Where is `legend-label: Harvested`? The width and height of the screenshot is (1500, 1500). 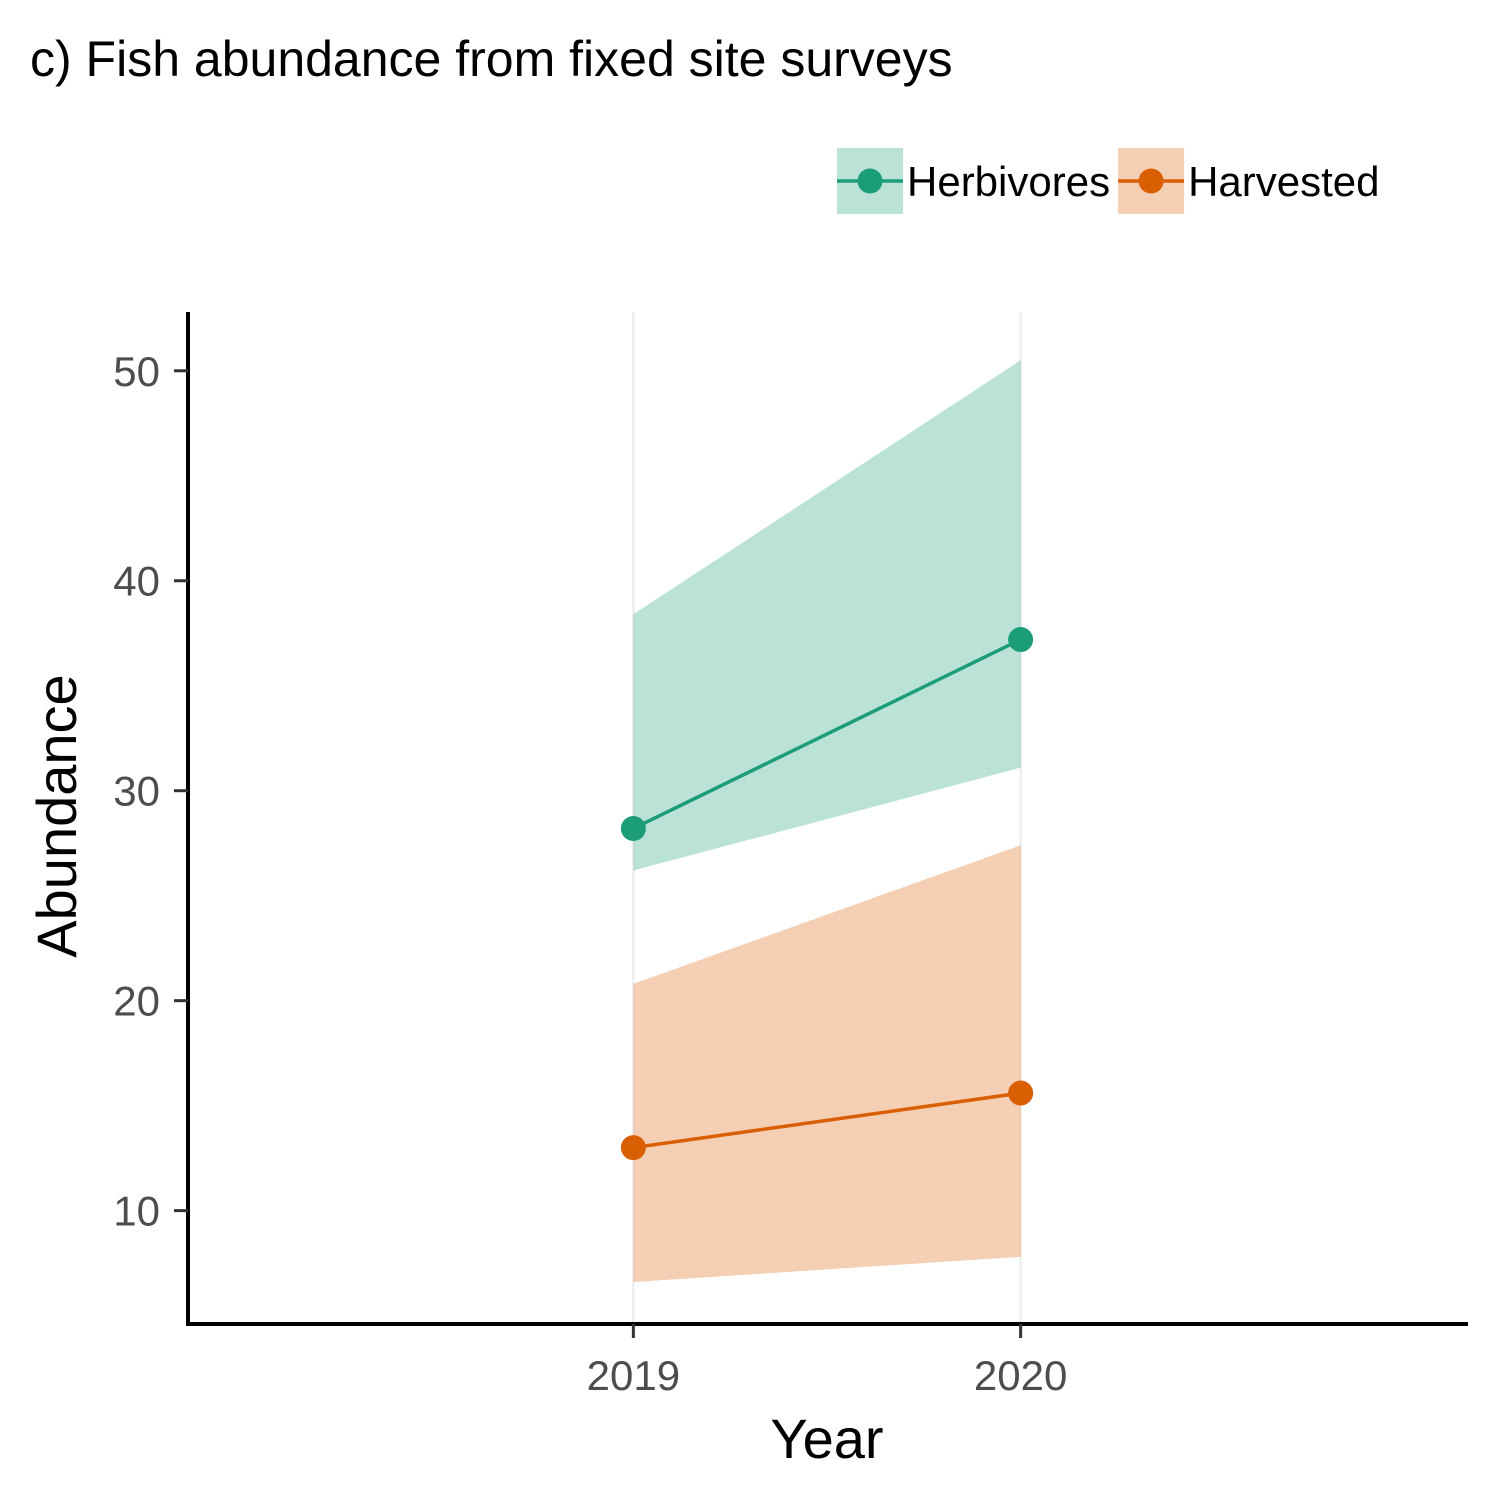 legend-label: Harvested is located at coordinates (1283, 181).